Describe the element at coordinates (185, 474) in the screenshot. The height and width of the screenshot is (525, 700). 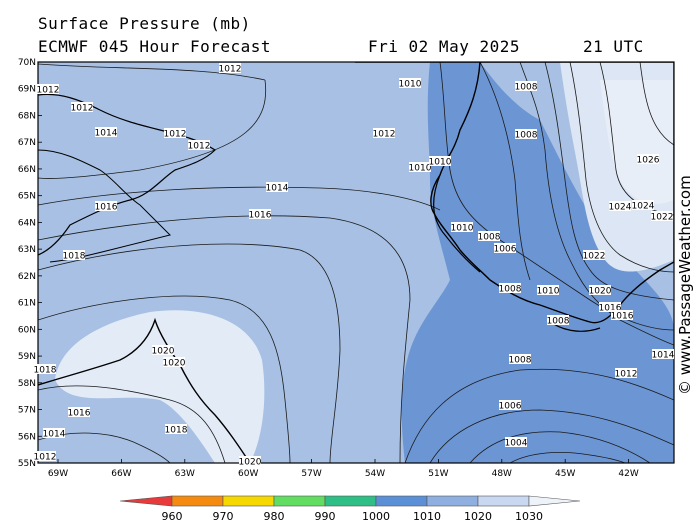
I see `lon-label: 63W` at that location.